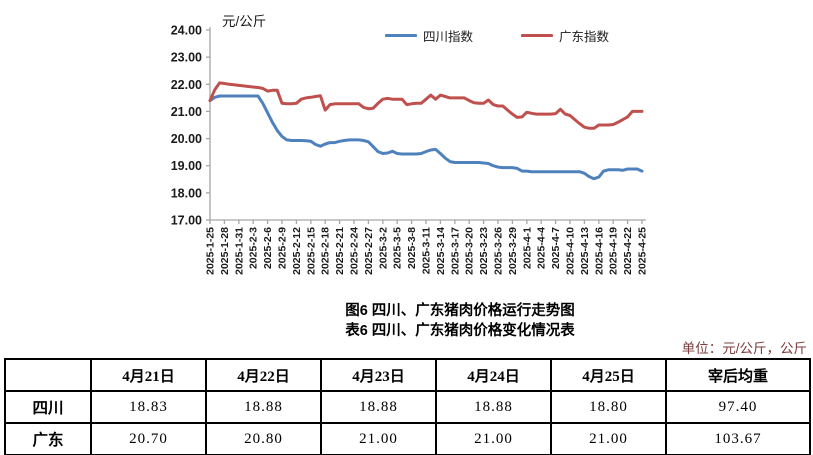 This screenshot has height=455, width=813. What do you see at coordinates (263, 375) in the screenshot?
I see `column-header-cell: 4月22日` at bounding box center [263, 375].